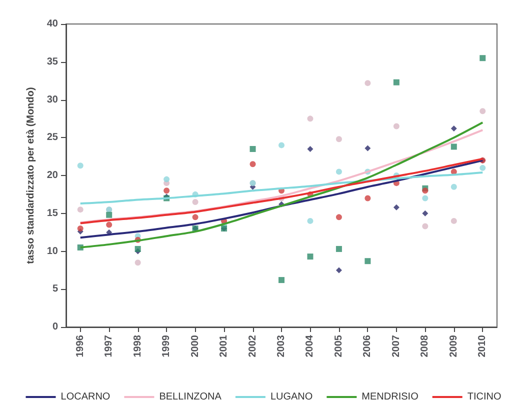 The height and width of the screenshot is (419, 527). I want to click on x-tick-label: 2002, so click(252, 346).